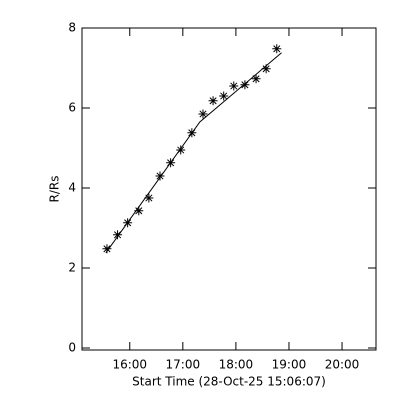  What do you see at coordinates (342, 365) in the screenshot?
I see `x-tick-label: 20:00` at bounding box center [342, 365].